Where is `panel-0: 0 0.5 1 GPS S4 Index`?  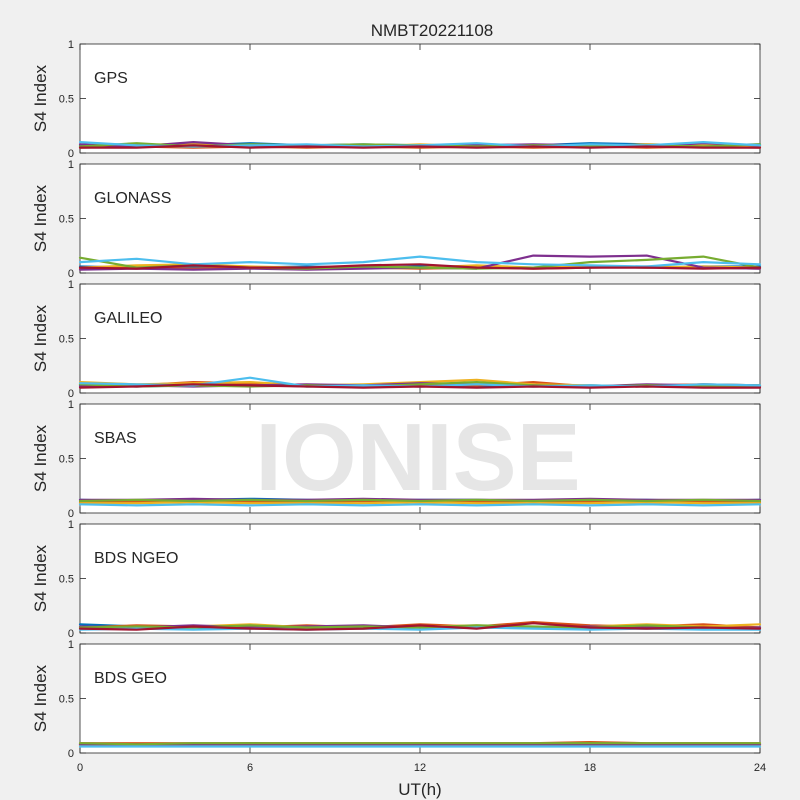 panel-0: 0 0.5 1 GPS S4 Index is located at coordinates (396, 99).